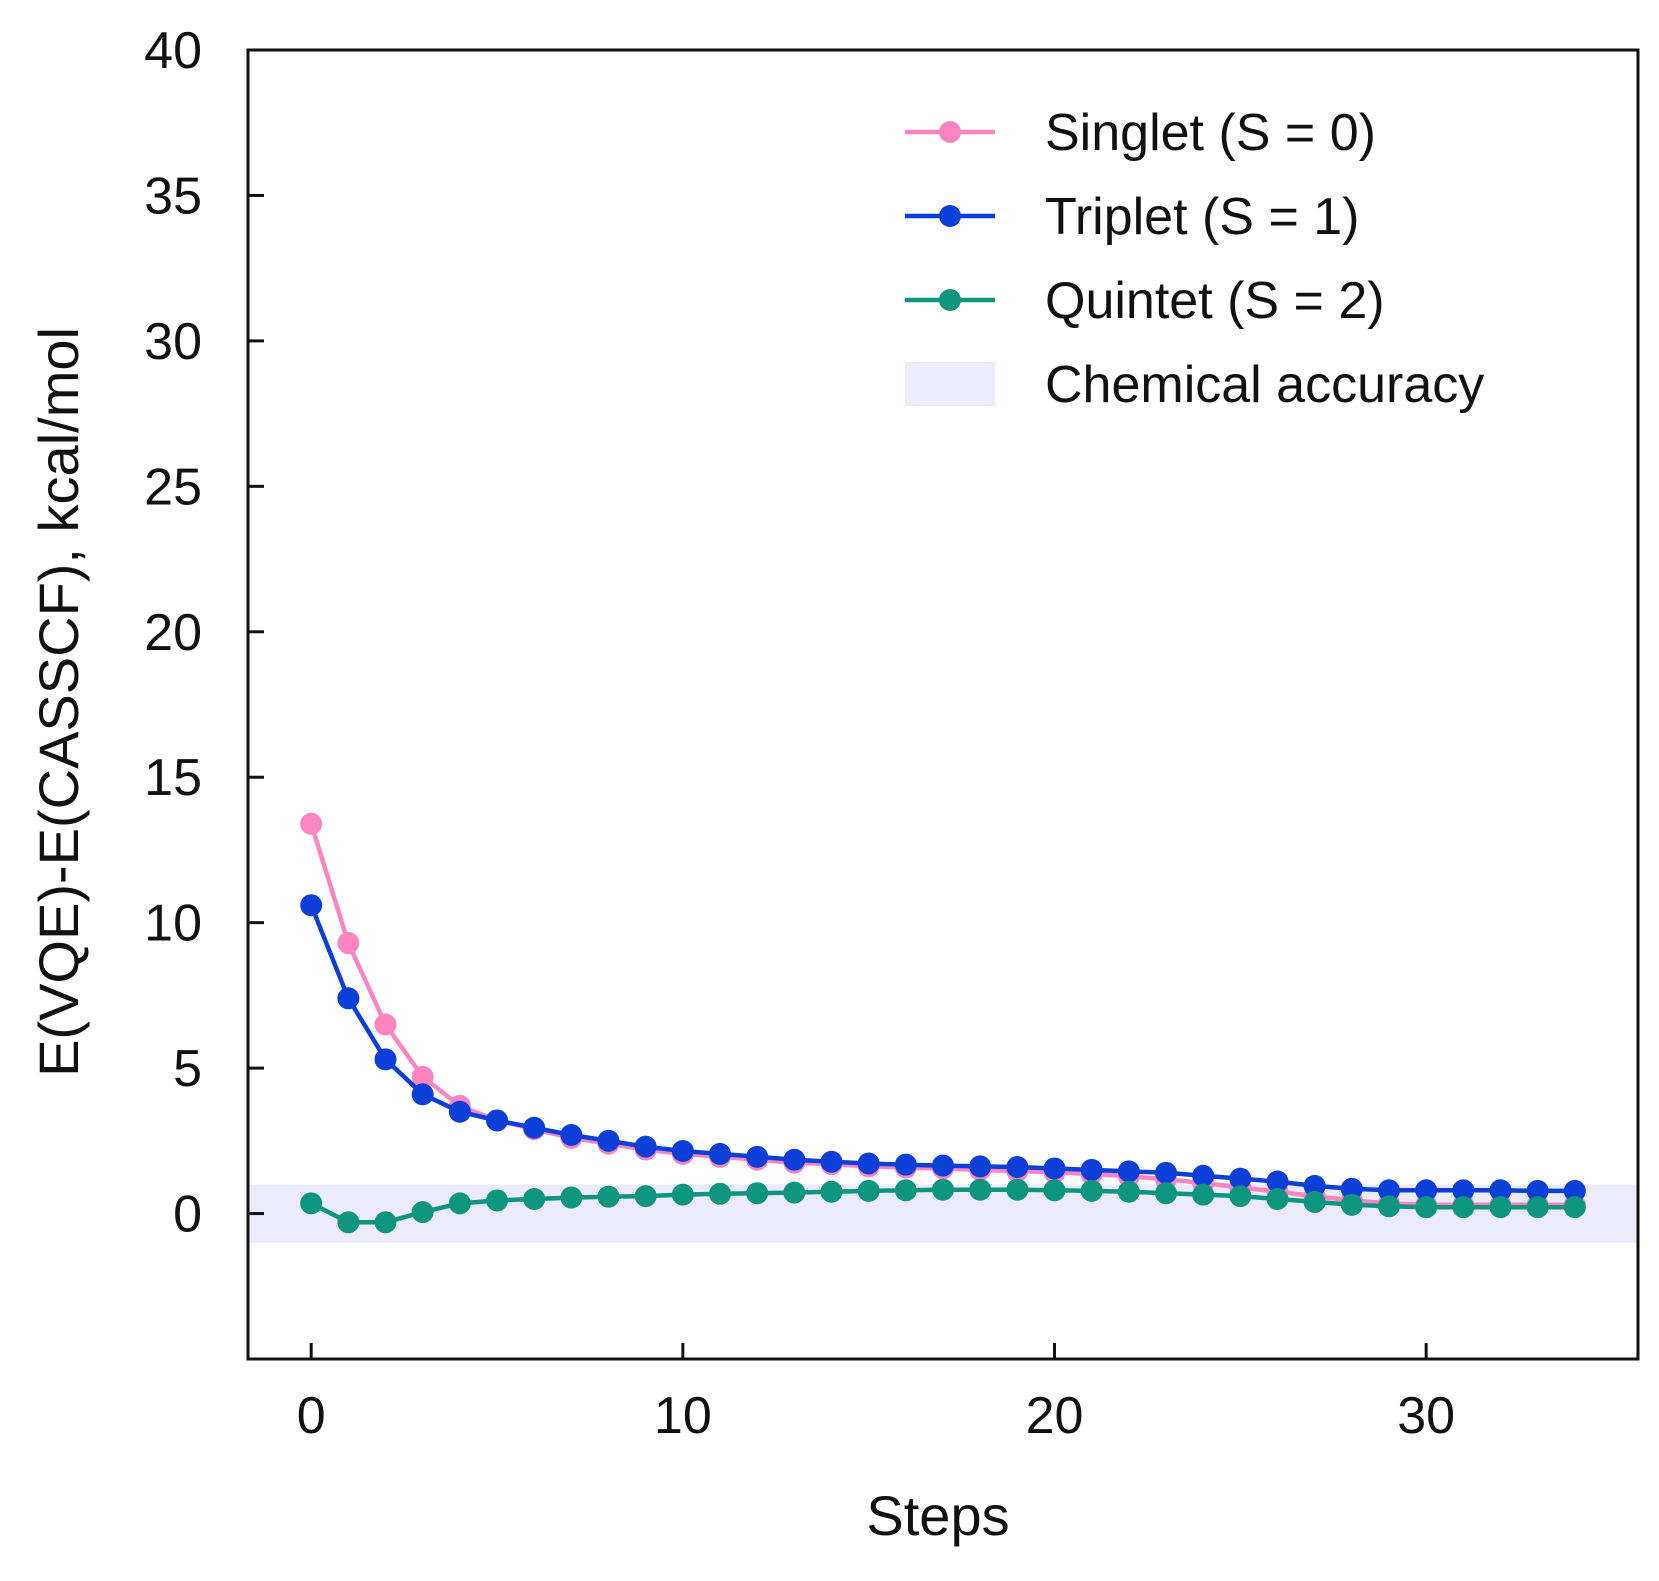 This screenshot has height=1581, width=1659. I want to click on y-tick-label-7: 35, so click(173, 196).